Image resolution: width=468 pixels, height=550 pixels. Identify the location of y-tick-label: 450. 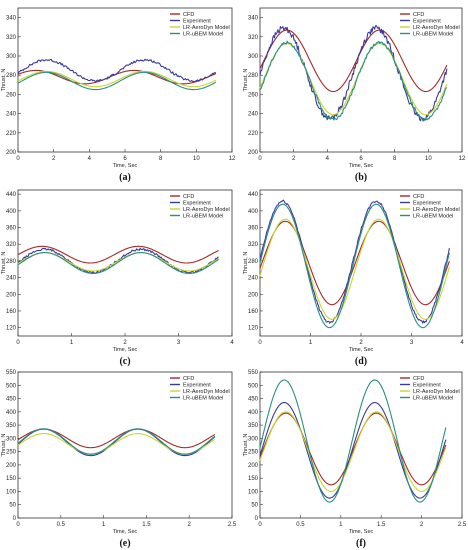
(11, 400).